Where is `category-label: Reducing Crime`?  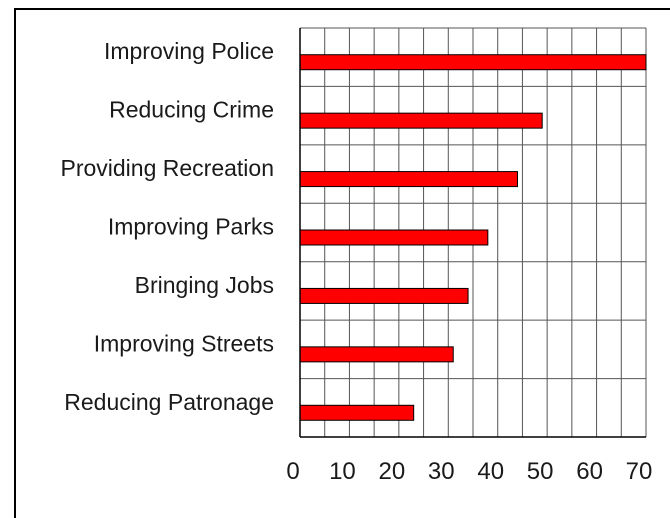
category-label: Reducing Crime is located at coordinates (191, 110).